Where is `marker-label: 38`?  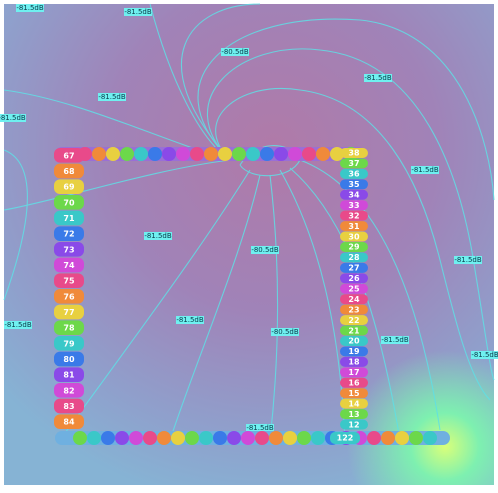 marker-label: 38 is located at coordinates (354, 153).